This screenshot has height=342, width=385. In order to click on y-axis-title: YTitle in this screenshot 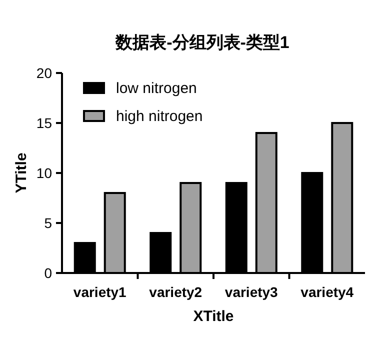, I will do `click(21, 173)`.